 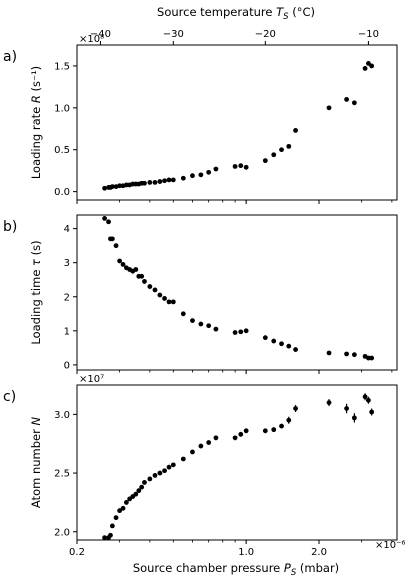 What do you see at coordinates (10, 227) in the screenshot?
I see `panel-letter: b)` at bounding box center [10, 227].